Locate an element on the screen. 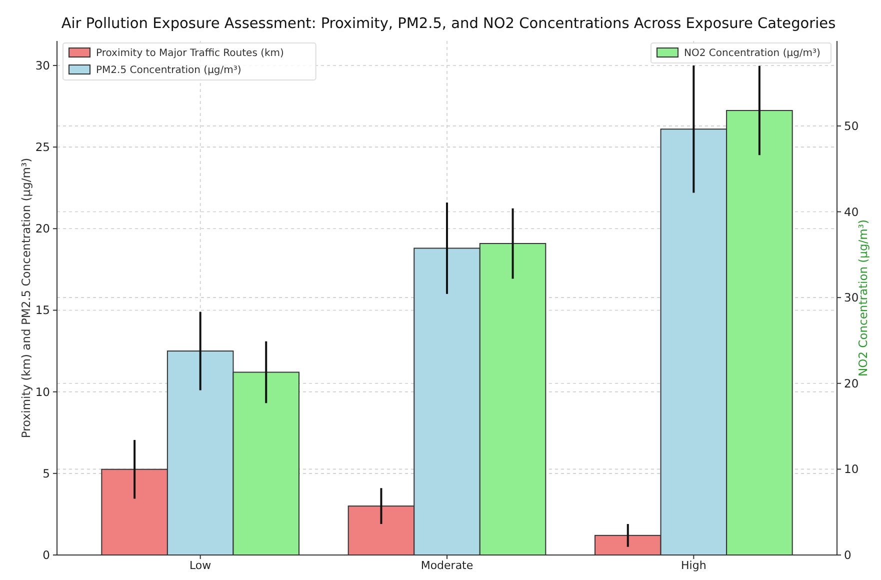 This screenshot has height=580, width=881. y2-tick-label: 40 is located at coordinates (851, 211).